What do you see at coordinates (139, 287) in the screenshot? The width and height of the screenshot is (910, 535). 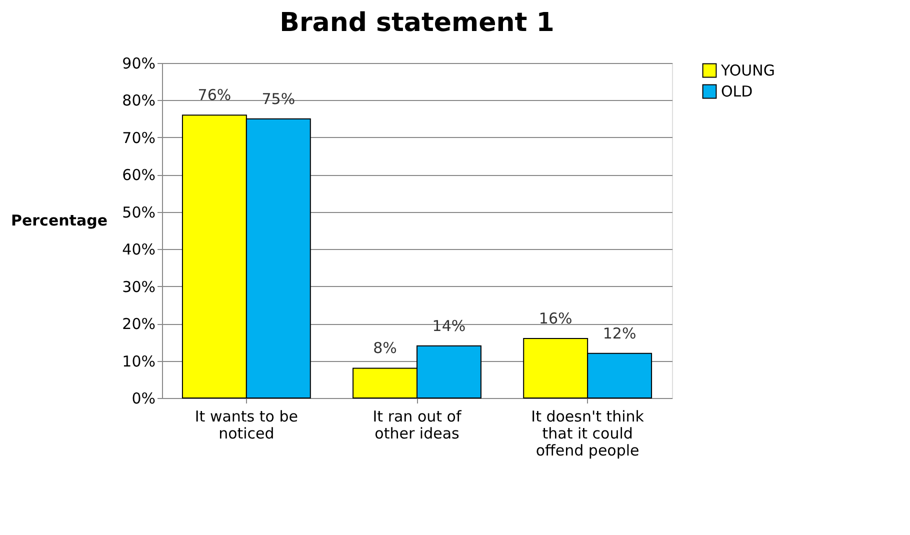 I see `y-tick-label: 30%` at bounding box center [139, 287].